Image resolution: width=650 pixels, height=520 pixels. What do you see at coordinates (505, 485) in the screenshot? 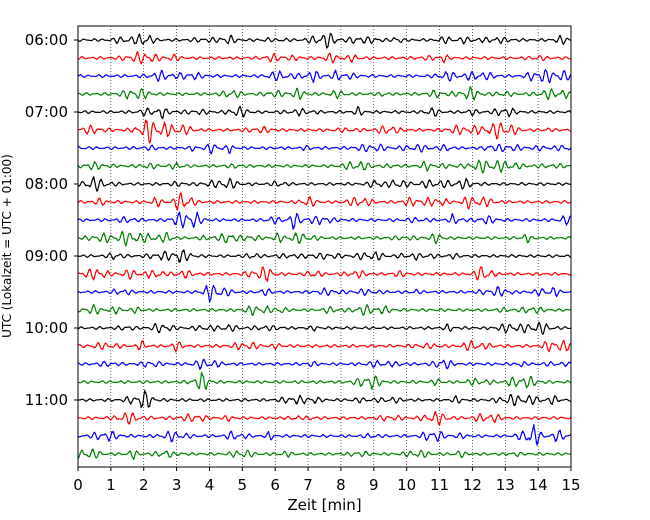
I see `x-tick-label: 13` at bounding box center [505, 485].